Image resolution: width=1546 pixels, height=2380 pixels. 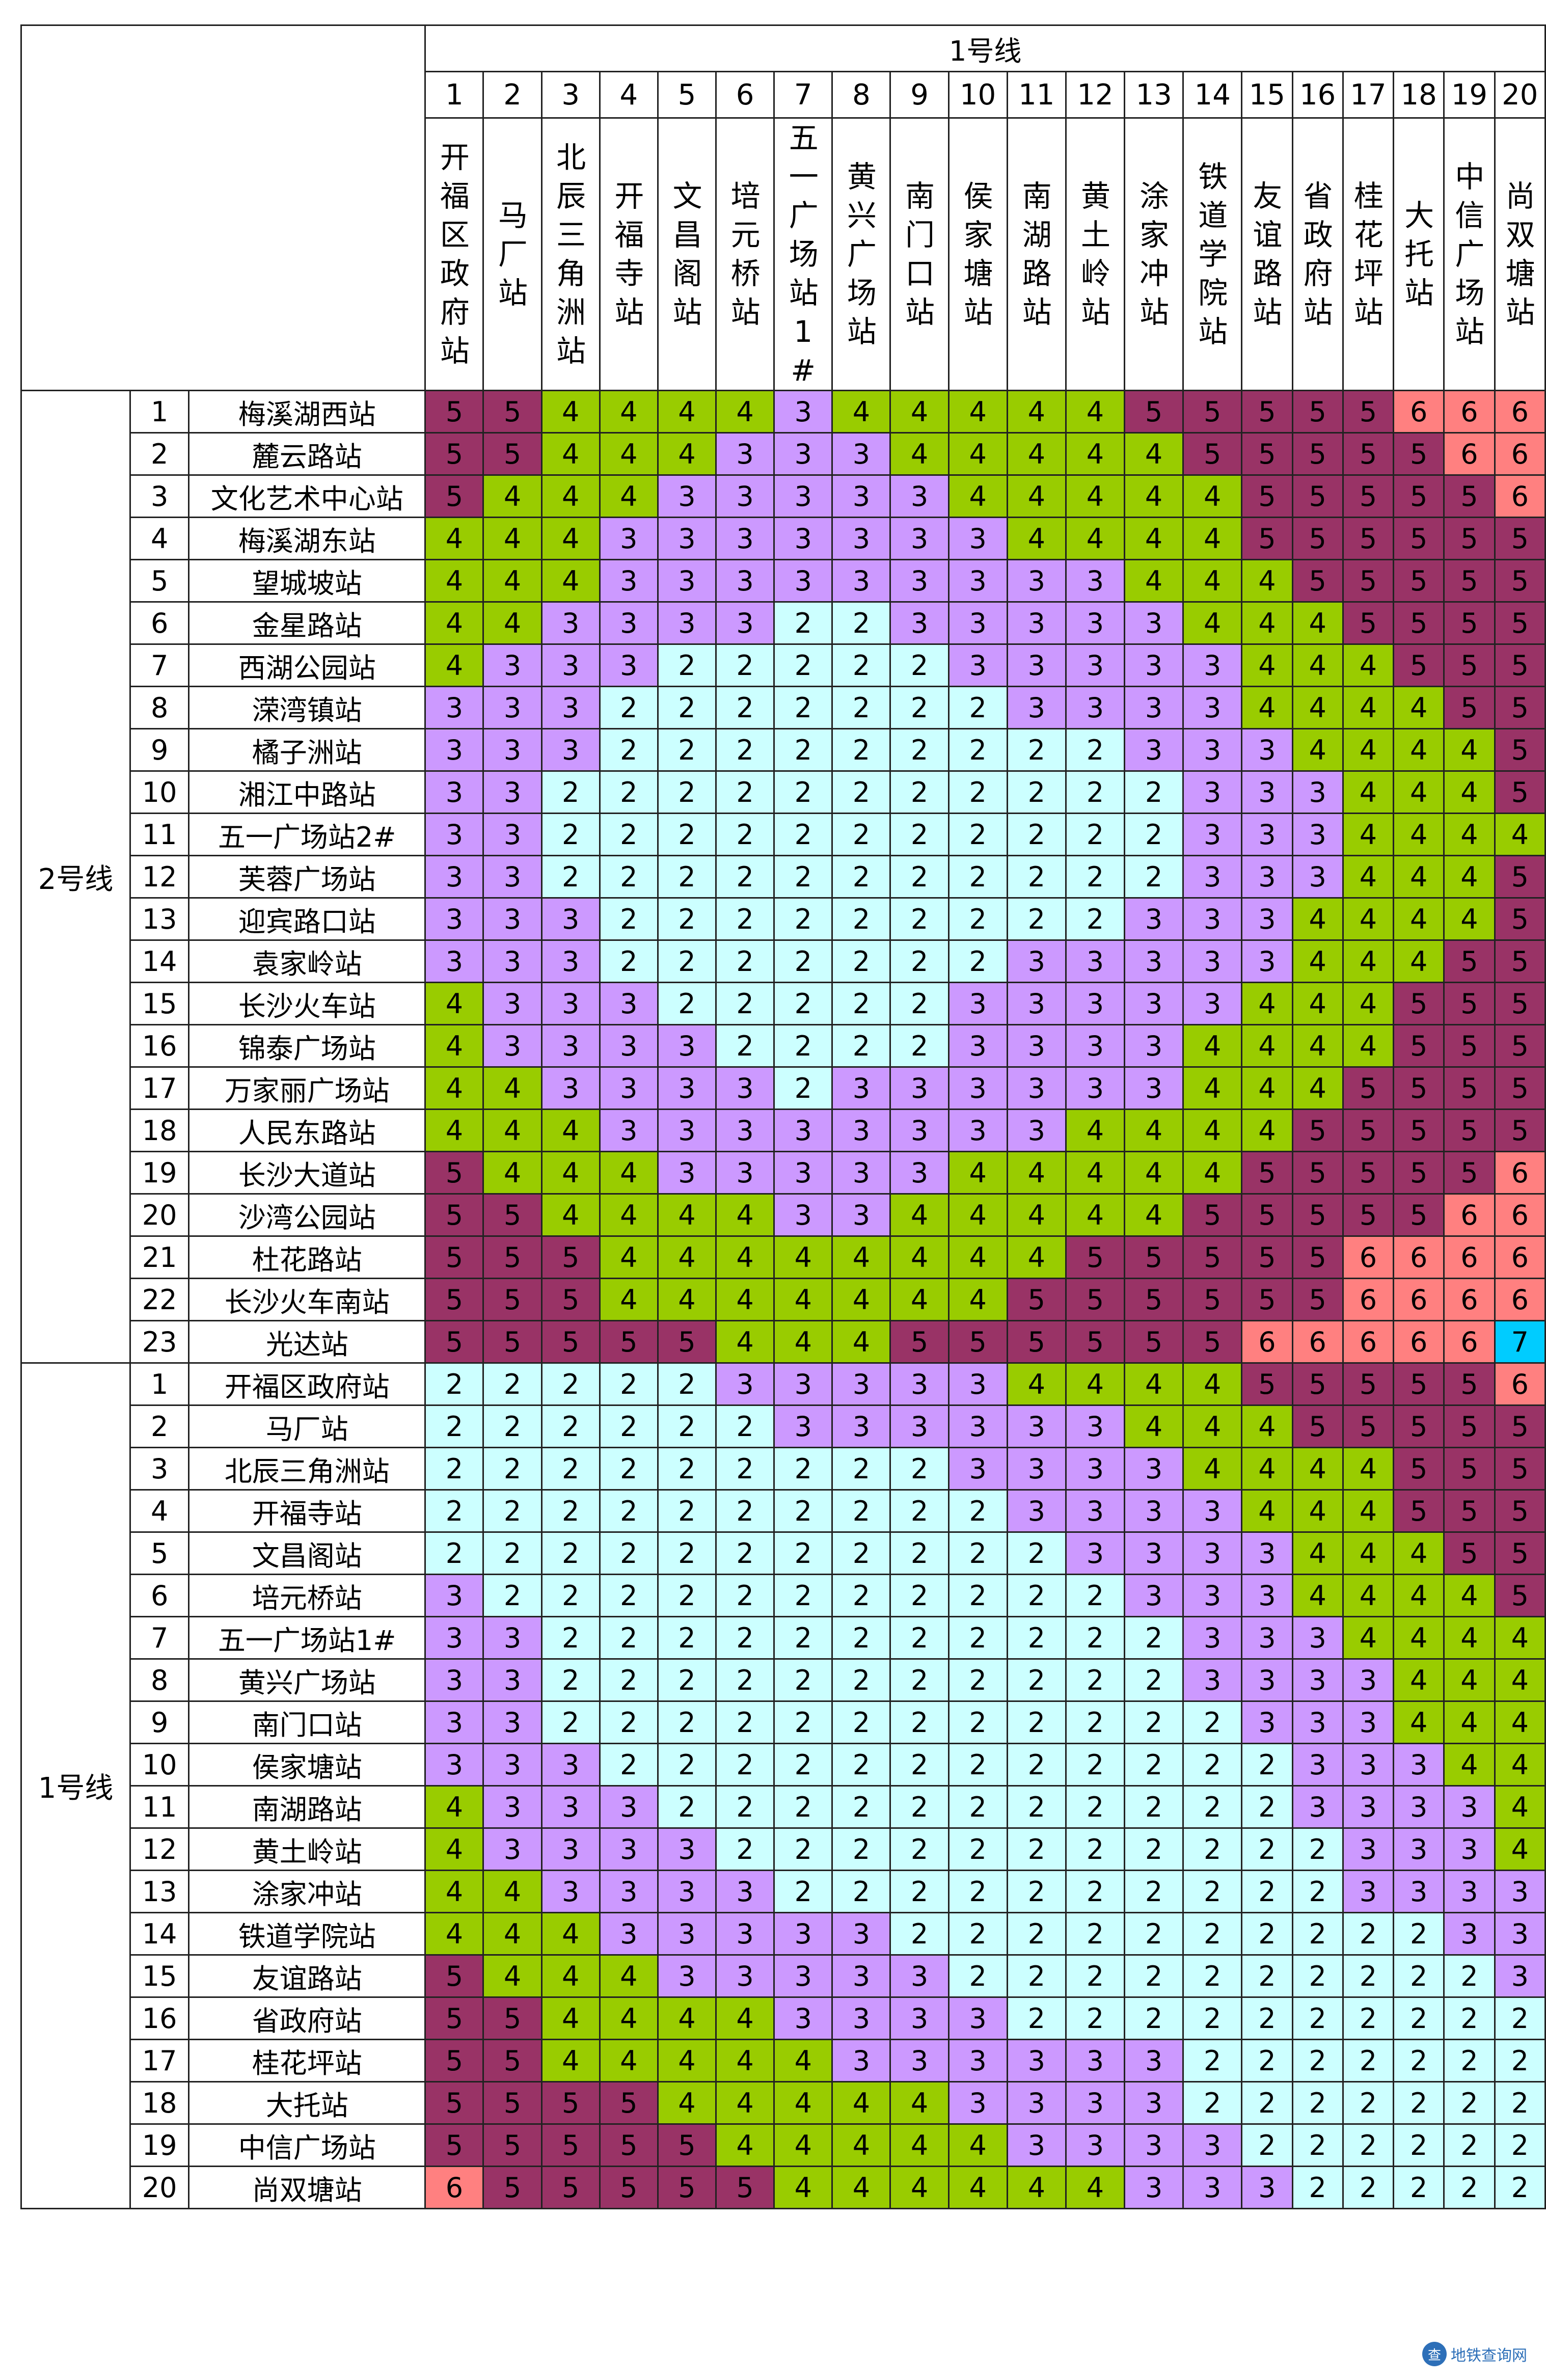 What do you see at coordinates (1154, 254) in the screenshot?
I see `column-station-cell: 涂家冲站` at bounding box center [1154, 254].